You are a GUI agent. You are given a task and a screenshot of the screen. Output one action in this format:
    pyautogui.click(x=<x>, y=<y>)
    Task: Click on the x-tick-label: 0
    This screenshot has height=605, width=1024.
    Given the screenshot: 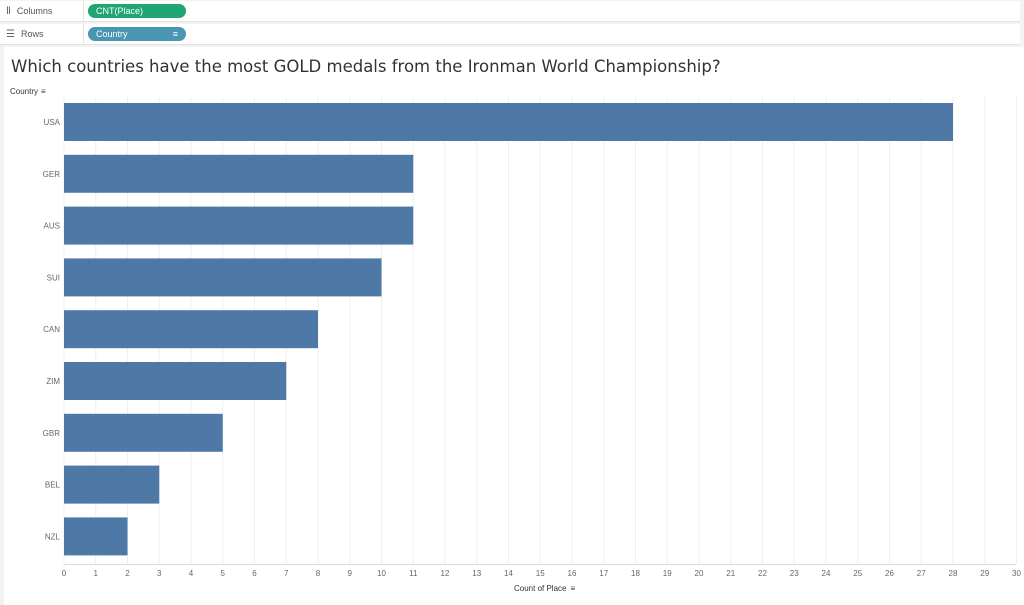 What is the action you would take?
    pyautogui.click(x=64, y=573)
    